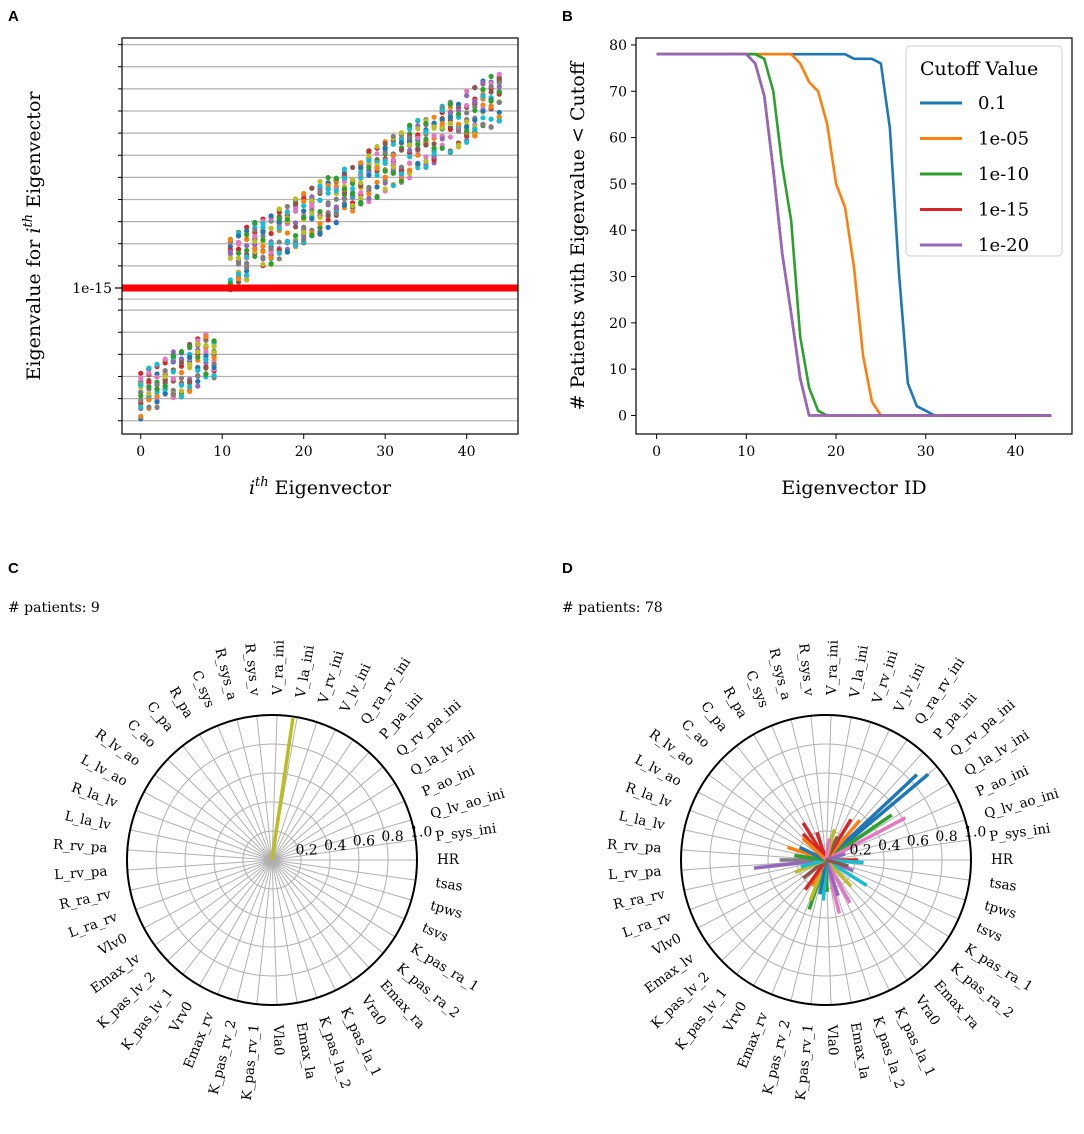 This screenshot has width=1084, height=1134. What do you see at coordinates (1003, 245) in the screenshot?
I see `legend-label: 1e-20` at bounding box center [1003, 245].